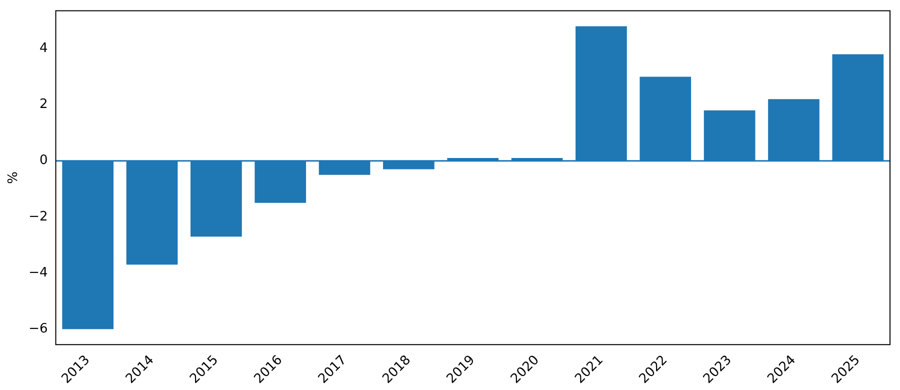  What do you see at coordinates (38, 272) in the screenshot?
I see `y-tick-label: −4` at bounding box center [38, 272].